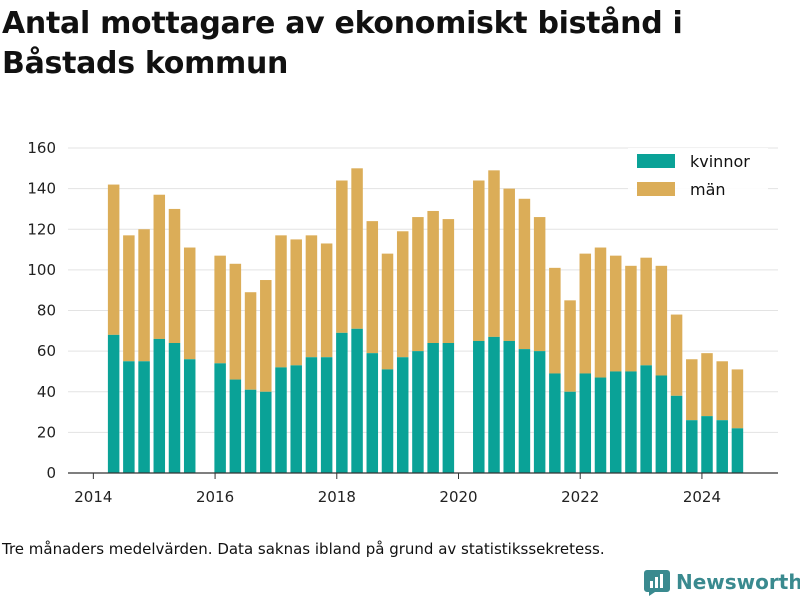 This screenshot has height=600, width=800. Describe the element at coordinates (458, 497) in the screenshot. I see `x-tick-label: 2020` at that location.